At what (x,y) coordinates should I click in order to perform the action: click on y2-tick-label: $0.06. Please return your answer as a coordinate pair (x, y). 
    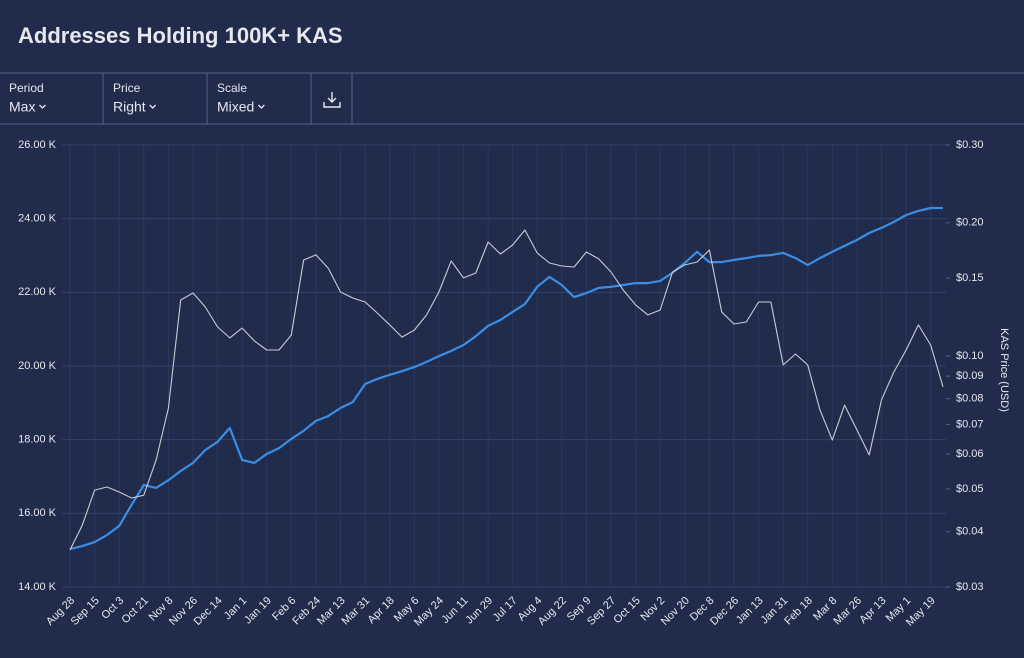
    Looking at the image, I should click on (970, 454).